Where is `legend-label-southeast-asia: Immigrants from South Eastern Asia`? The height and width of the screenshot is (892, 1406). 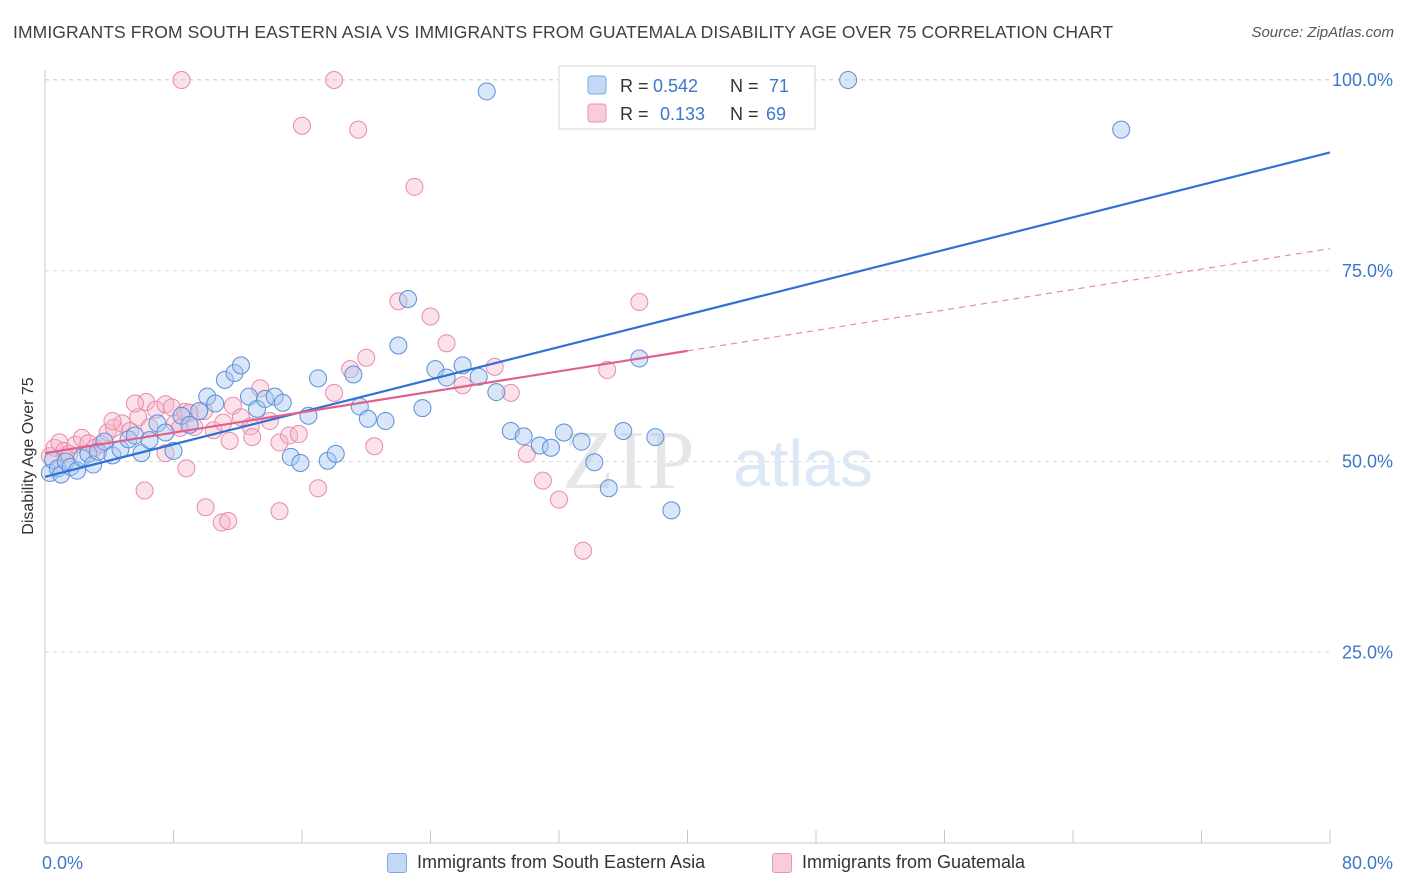 legend-label-southeast-asia: Immigrants from South Eastern Asia is located at coordinates (561, 862).